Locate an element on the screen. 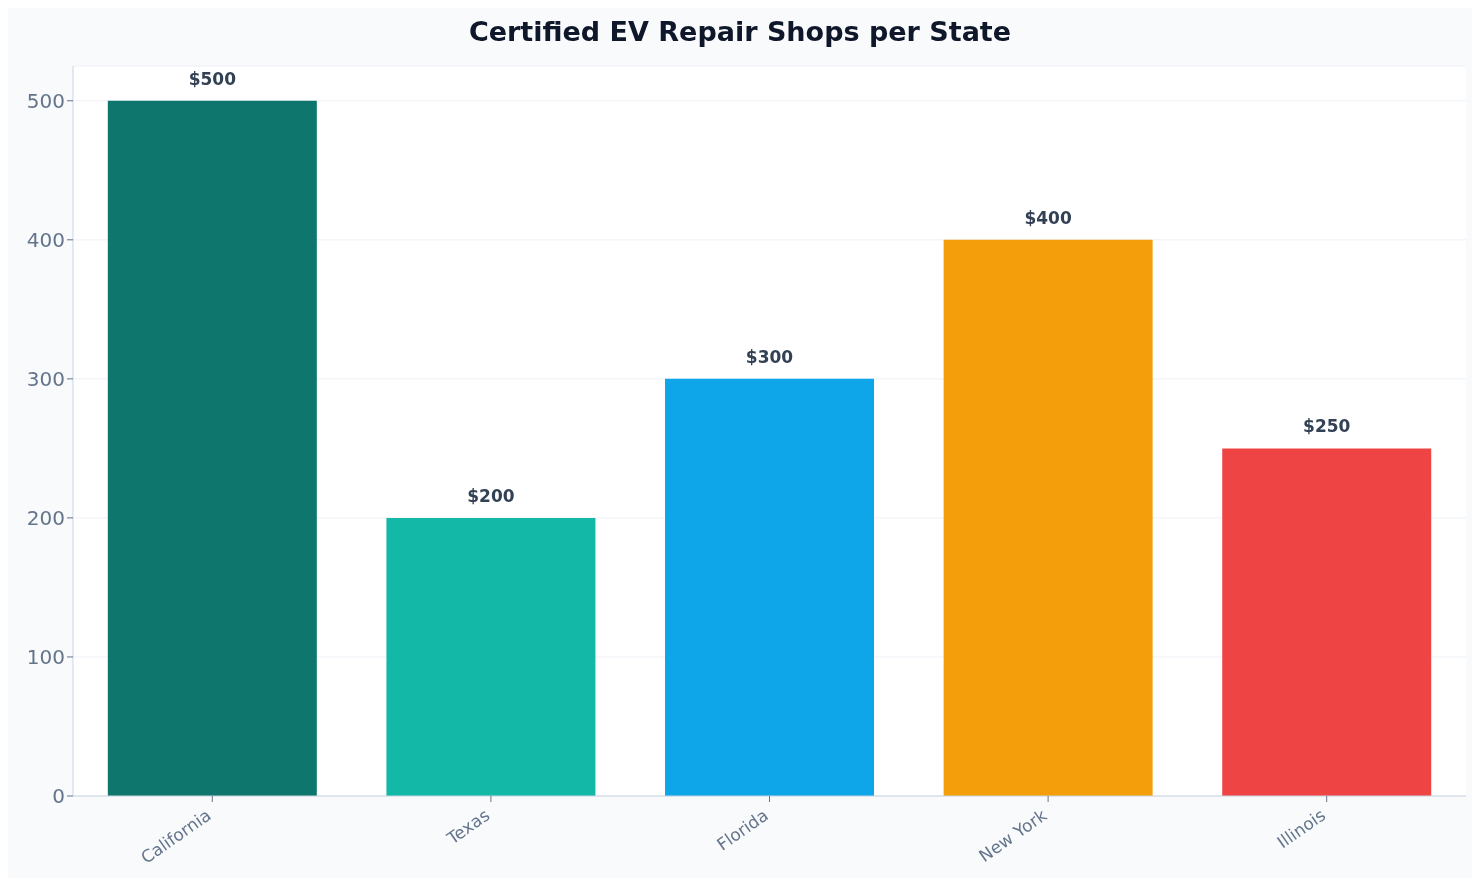  y-tick-label: 400 is located at coordinates (45, 239).